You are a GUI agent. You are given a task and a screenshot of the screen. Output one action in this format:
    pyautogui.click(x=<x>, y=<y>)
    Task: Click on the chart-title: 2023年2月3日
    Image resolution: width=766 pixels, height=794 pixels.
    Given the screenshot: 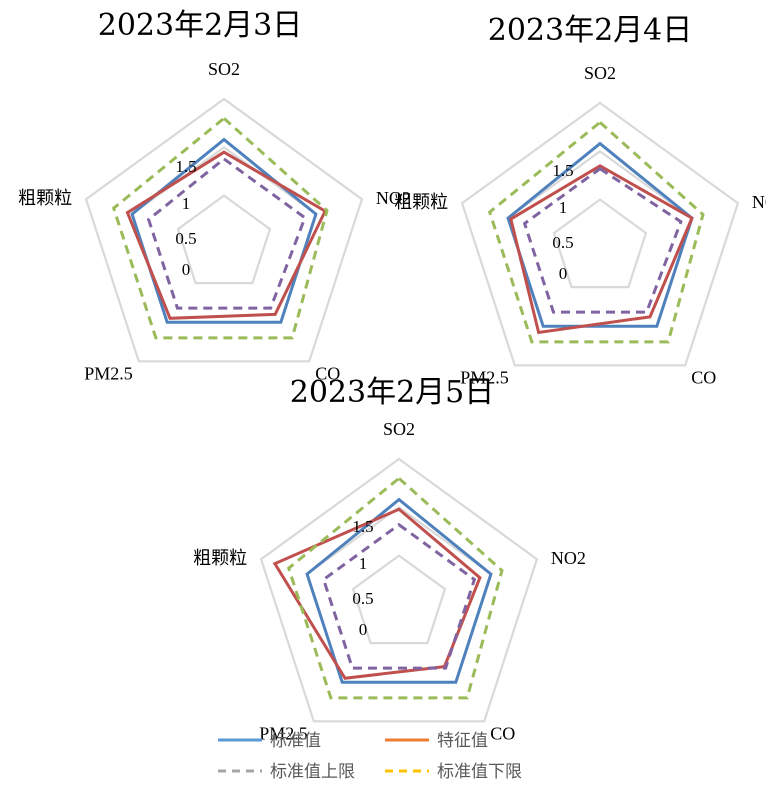 What is the action you would take?
    pyautogui.click(x=200, y=25)
    